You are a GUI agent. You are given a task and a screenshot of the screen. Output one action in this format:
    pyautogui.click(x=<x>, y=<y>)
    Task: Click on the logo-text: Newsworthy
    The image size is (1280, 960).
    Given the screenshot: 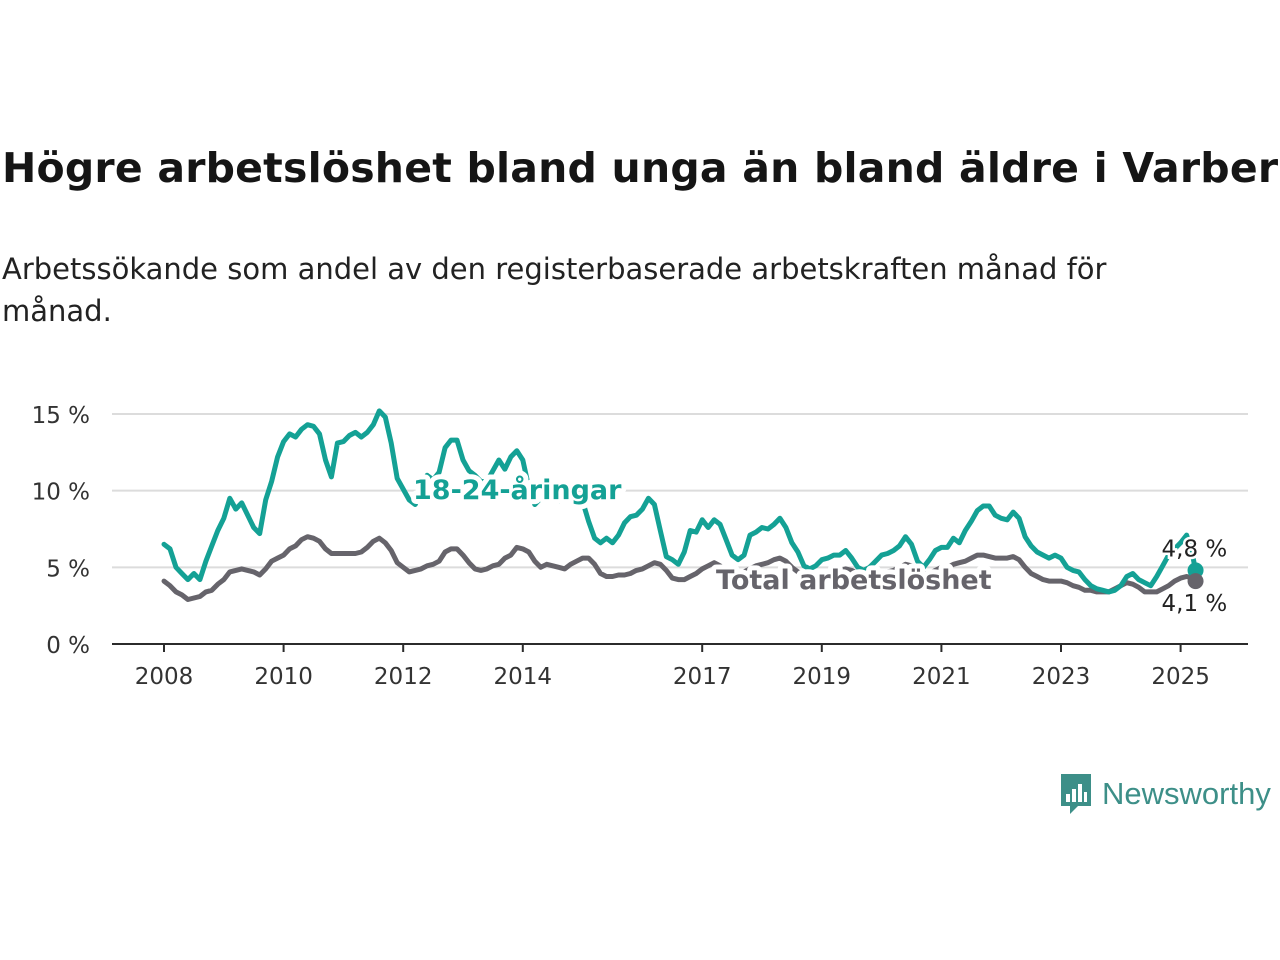 What is the action you would take?
    pyautogui.click(x=1186, y=793)
    